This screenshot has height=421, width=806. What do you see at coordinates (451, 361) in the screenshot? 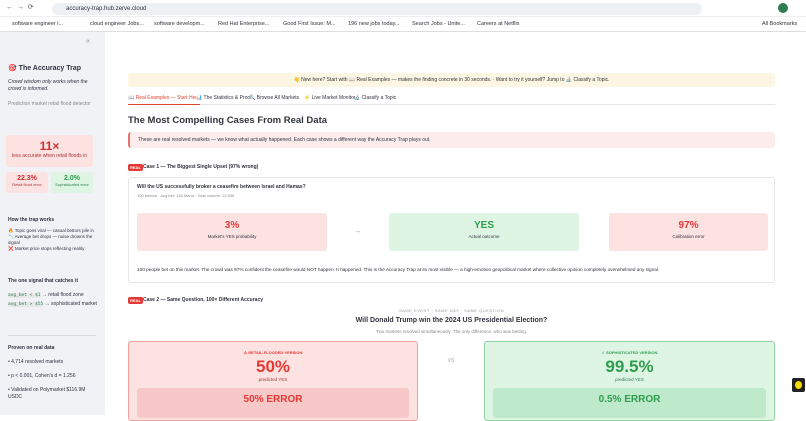
I see `vs: VS` at bounding box center [451, 361].